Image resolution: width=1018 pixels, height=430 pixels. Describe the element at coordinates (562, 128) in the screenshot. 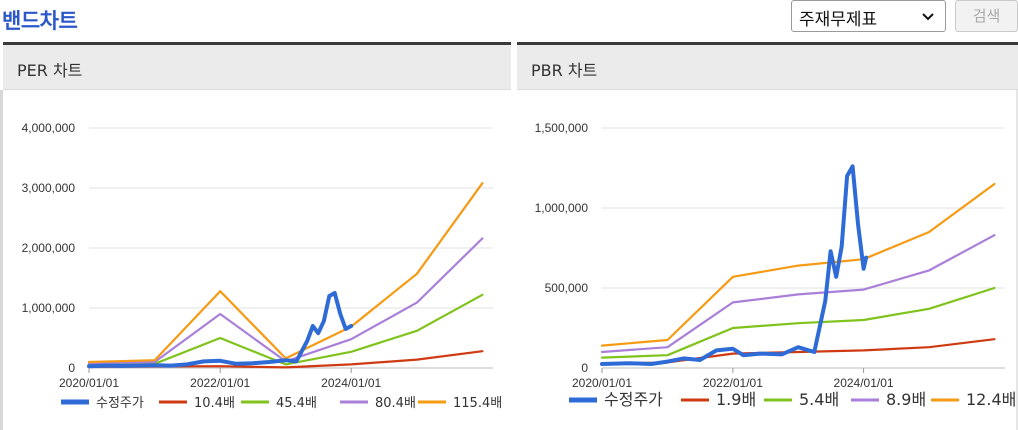

I see `y-tick-label: 1,500,000` at that location.